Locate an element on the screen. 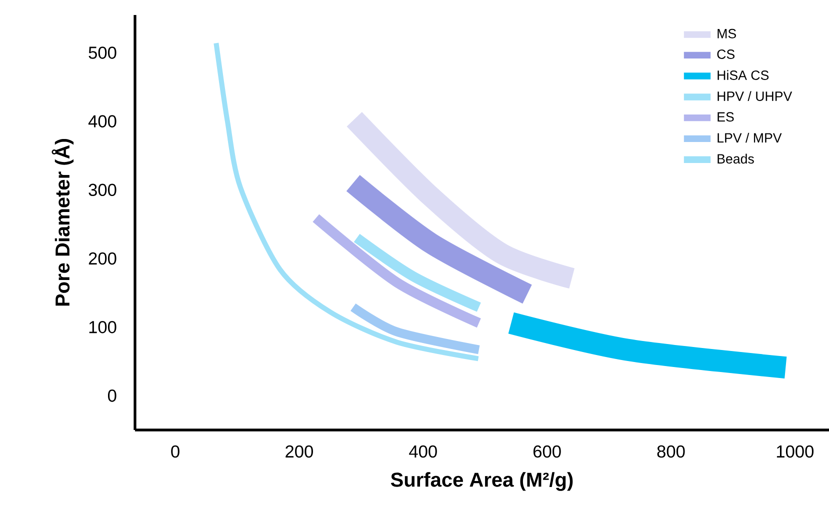  legend-label: MS is located at coordinates (727, 33).